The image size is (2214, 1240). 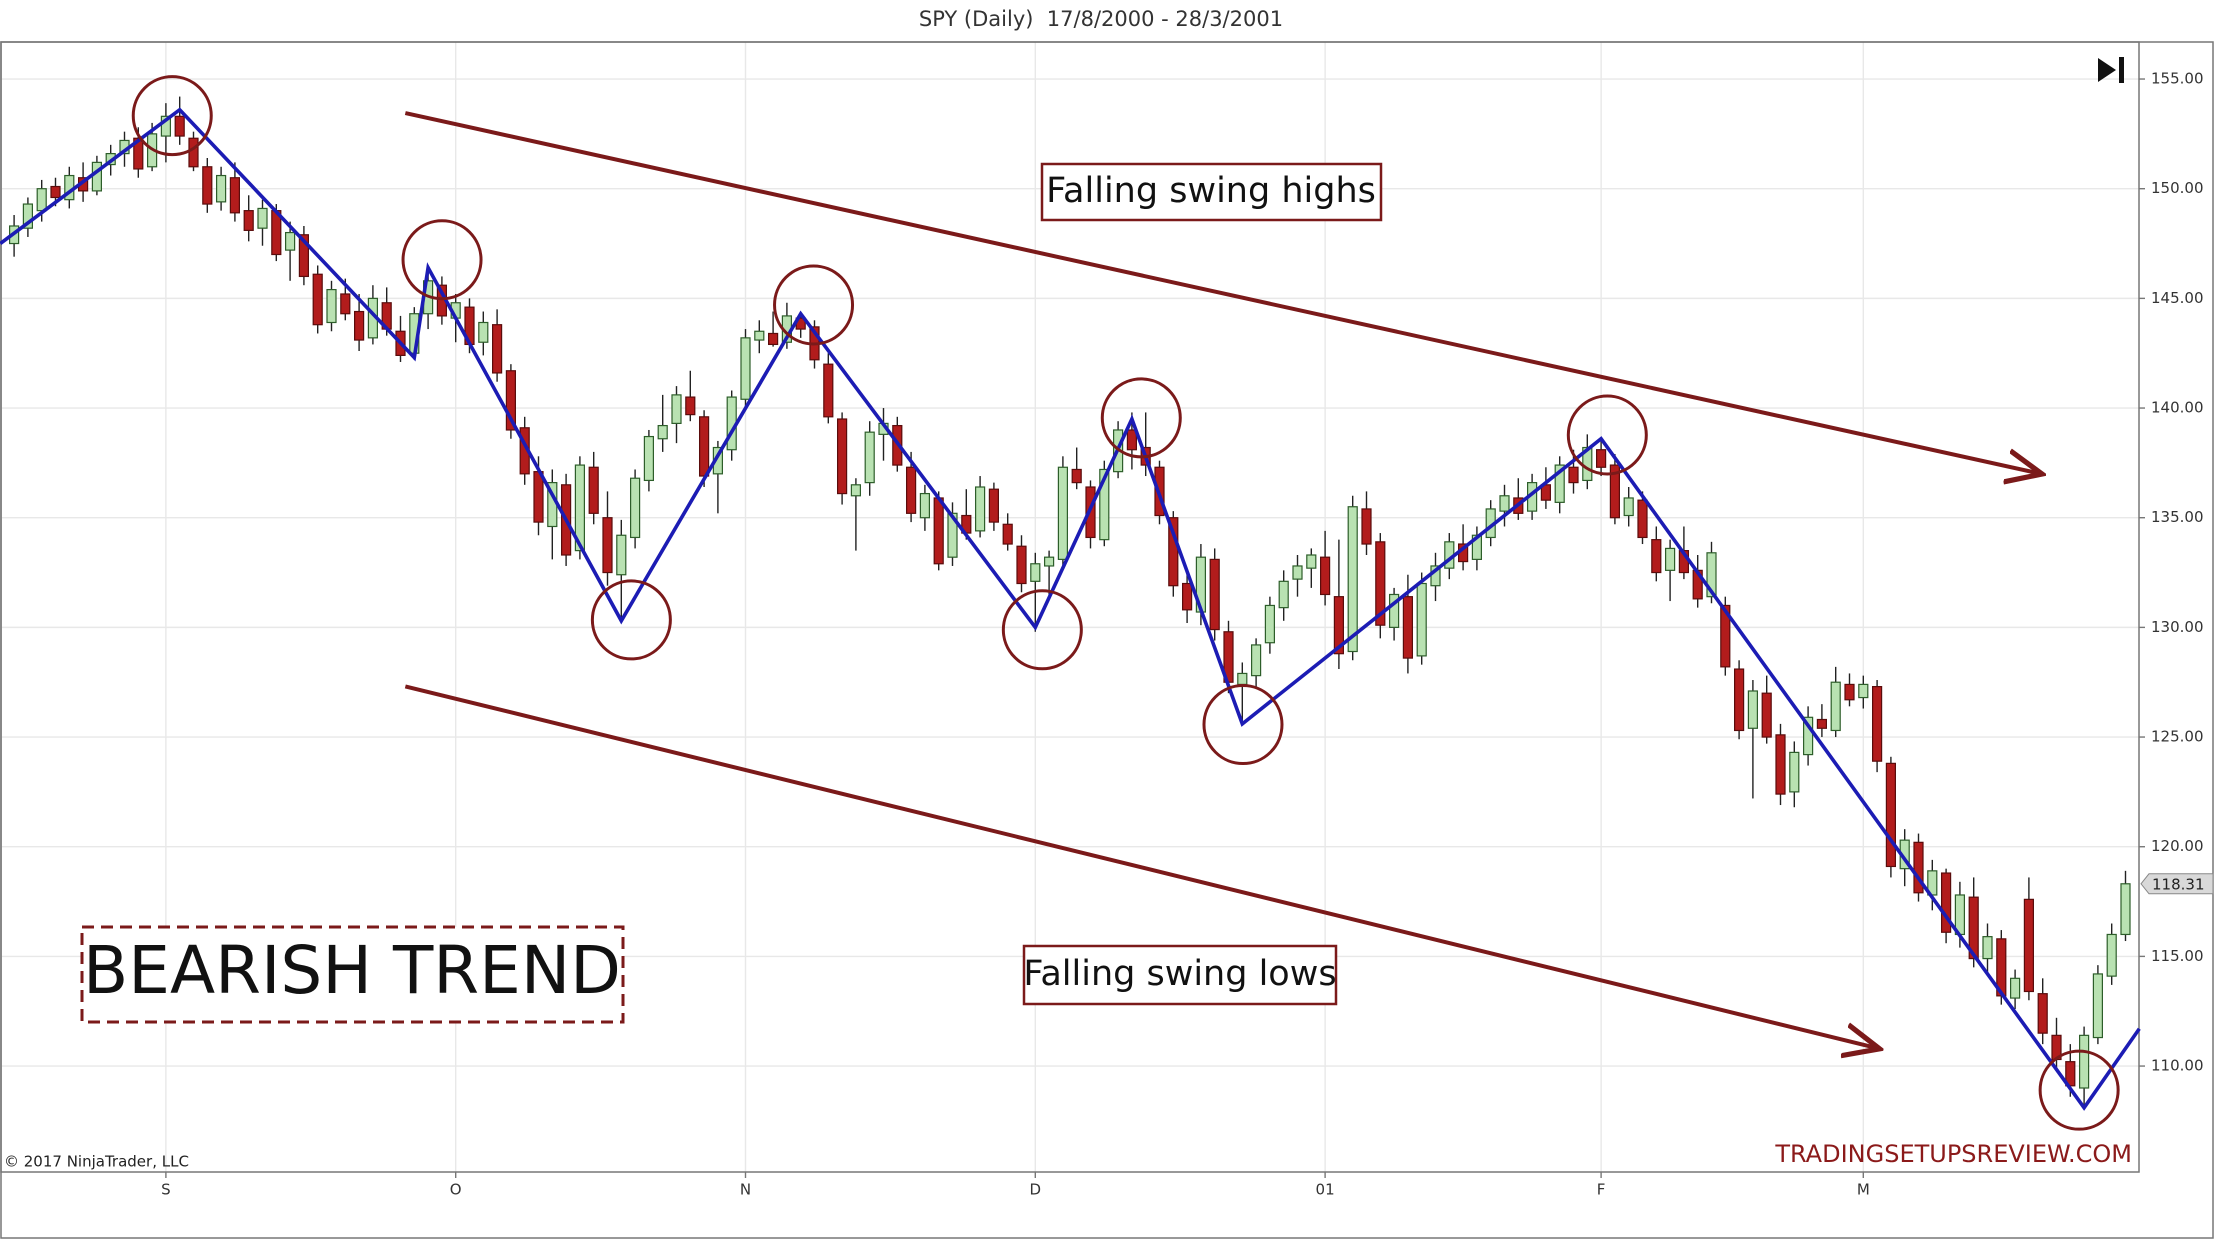 What do you see at coordinates (96, 1162) in the screenshot?
I see `copyright: © 2017 NinjaTrader, LLC` at bounding box center [96, 1162].